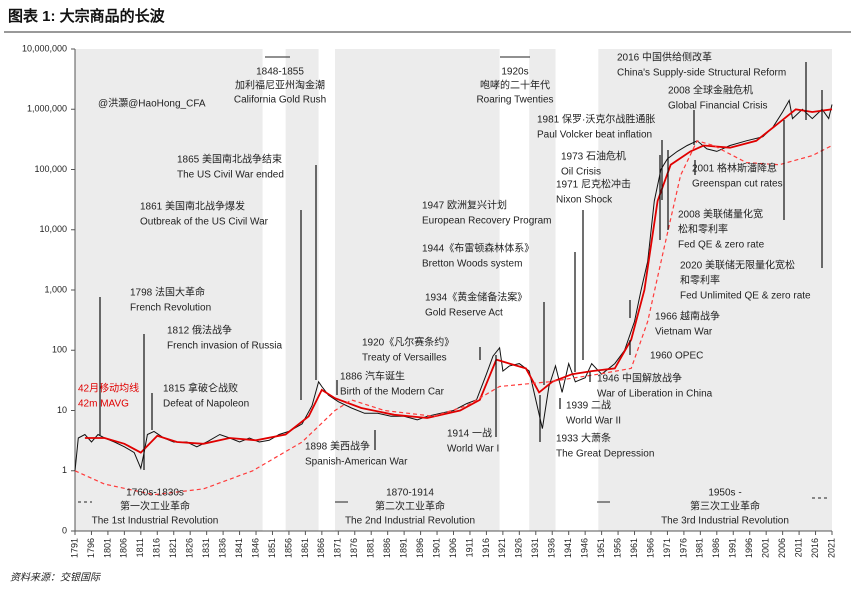 The image size is (855, 595). What do you see at coordinates (655, 394) in the screenshot?
I see `annotation: War of Liberation in China` at bounding box center [655, 394].